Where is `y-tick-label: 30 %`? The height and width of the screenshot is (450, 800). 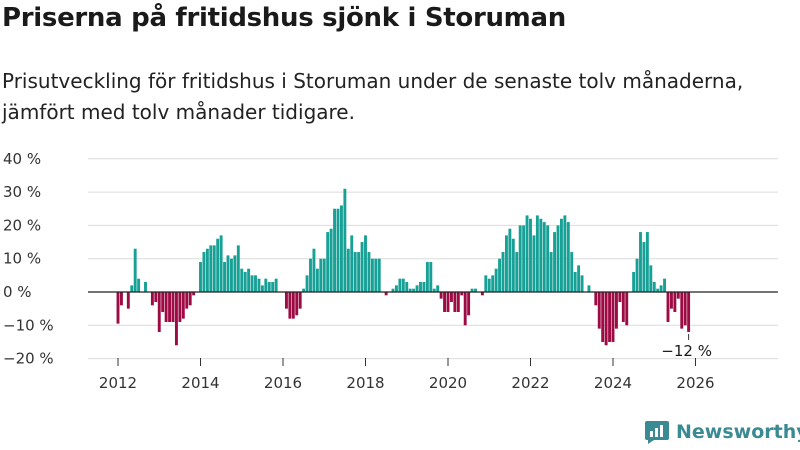 y-tick-label: 30 % is located at coordinates (22, 192).